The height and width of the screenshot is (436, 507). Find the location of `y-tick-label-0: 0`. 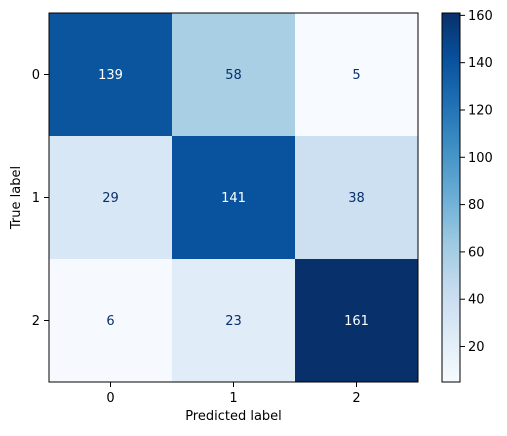

y-tick-label-0: 0 is located at coordinates (36, 75).